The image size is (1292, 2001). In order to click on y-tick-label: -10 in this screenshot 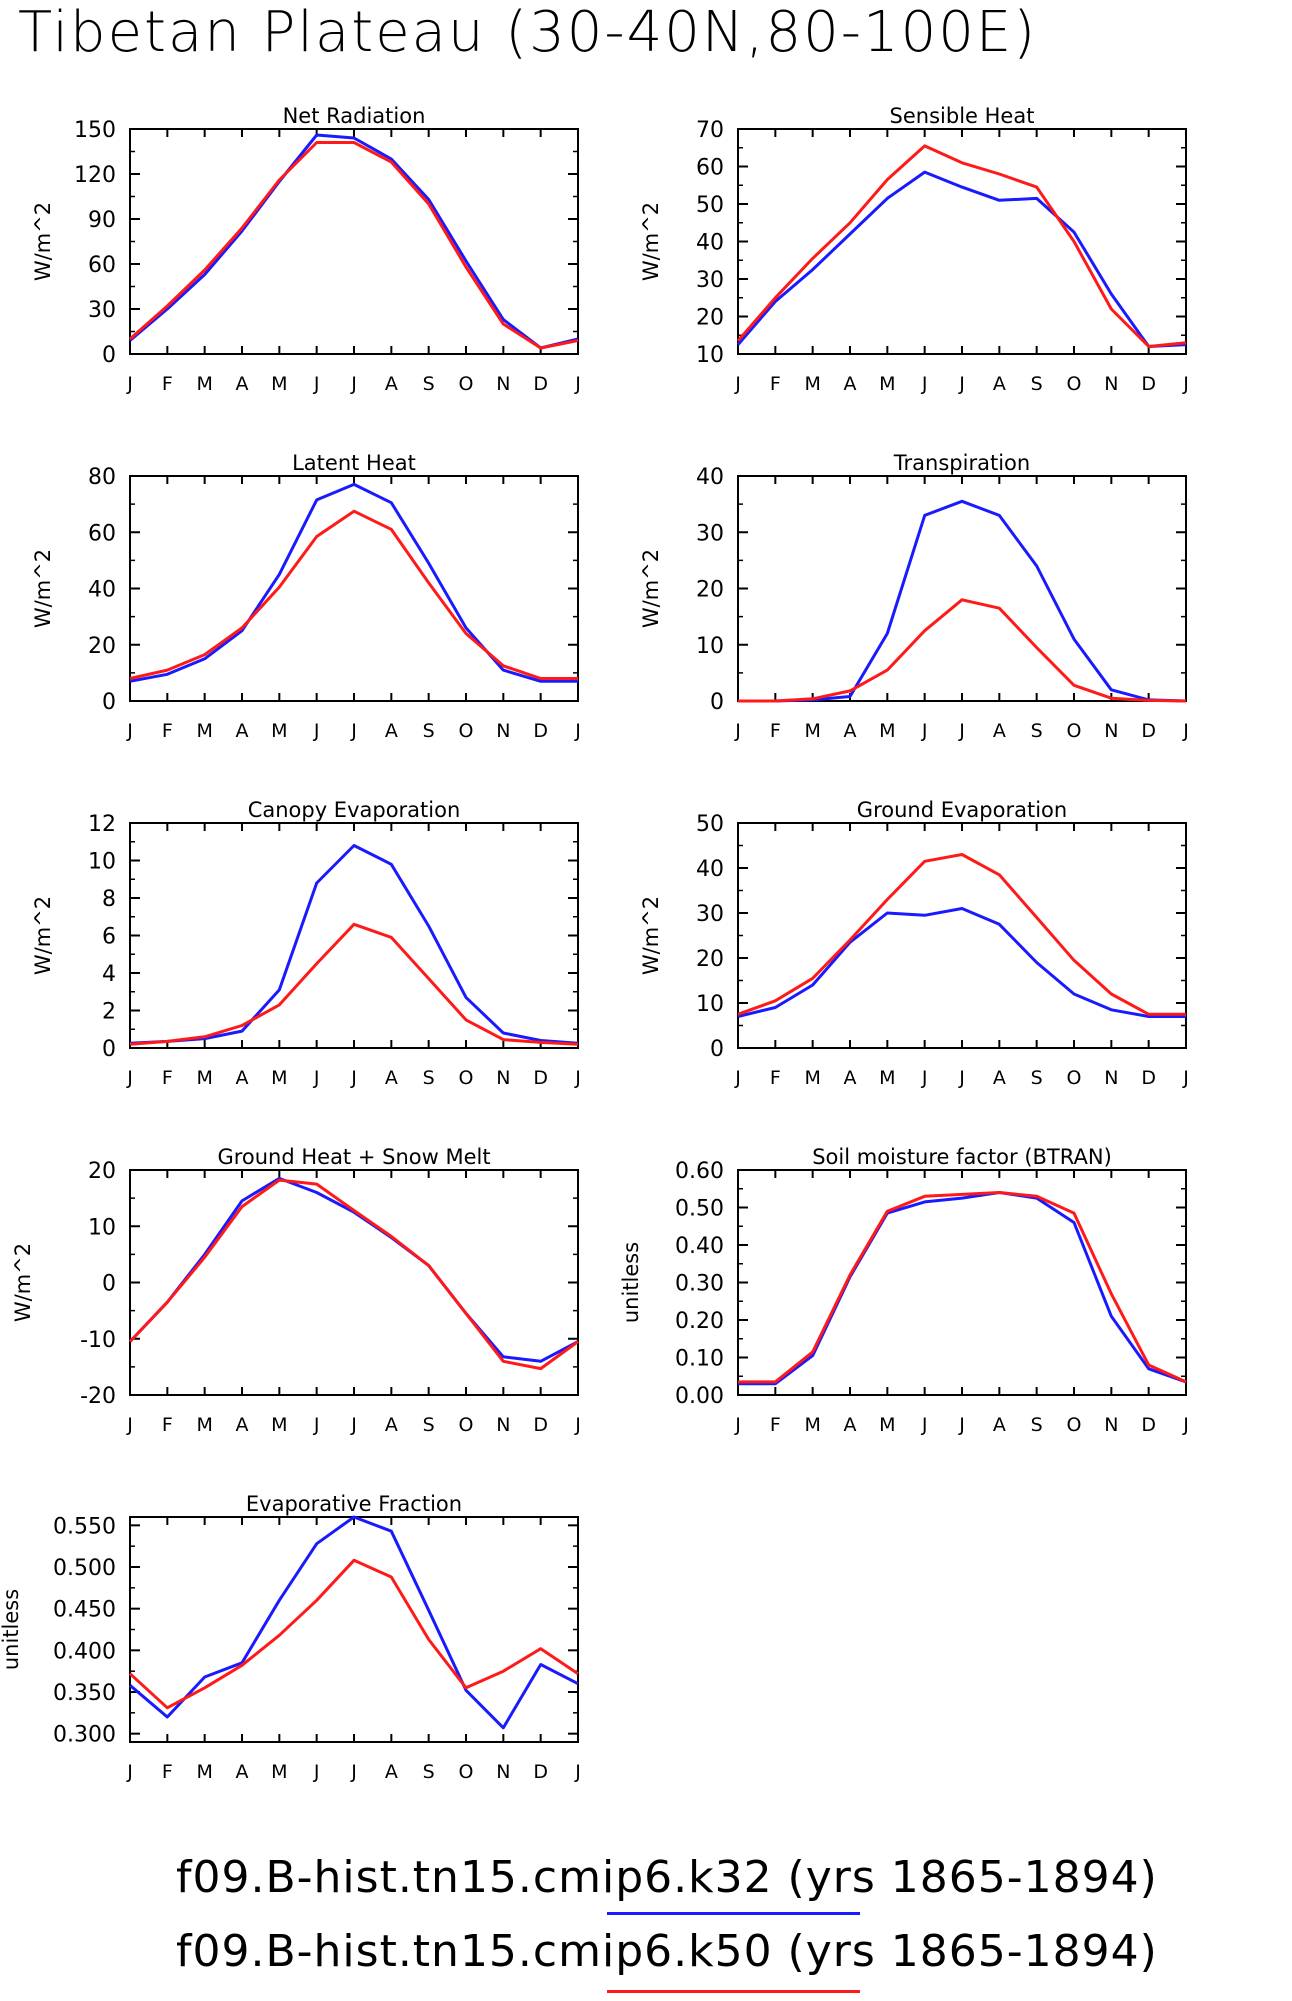, I will do `click(98, 1340)`.